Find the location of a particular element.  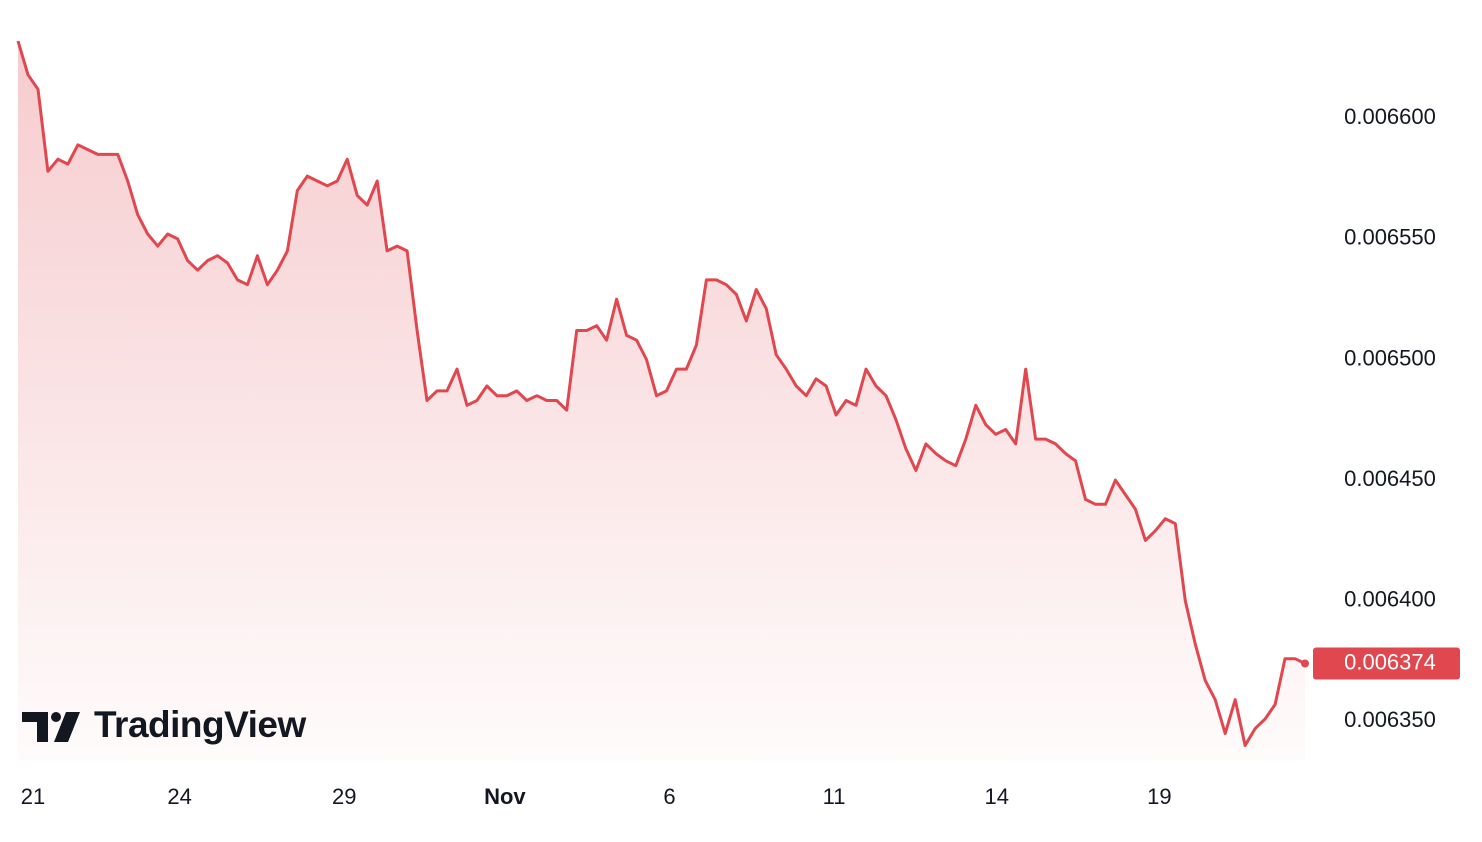

x-tick-label: 21 is located at coordinates (33, 796).